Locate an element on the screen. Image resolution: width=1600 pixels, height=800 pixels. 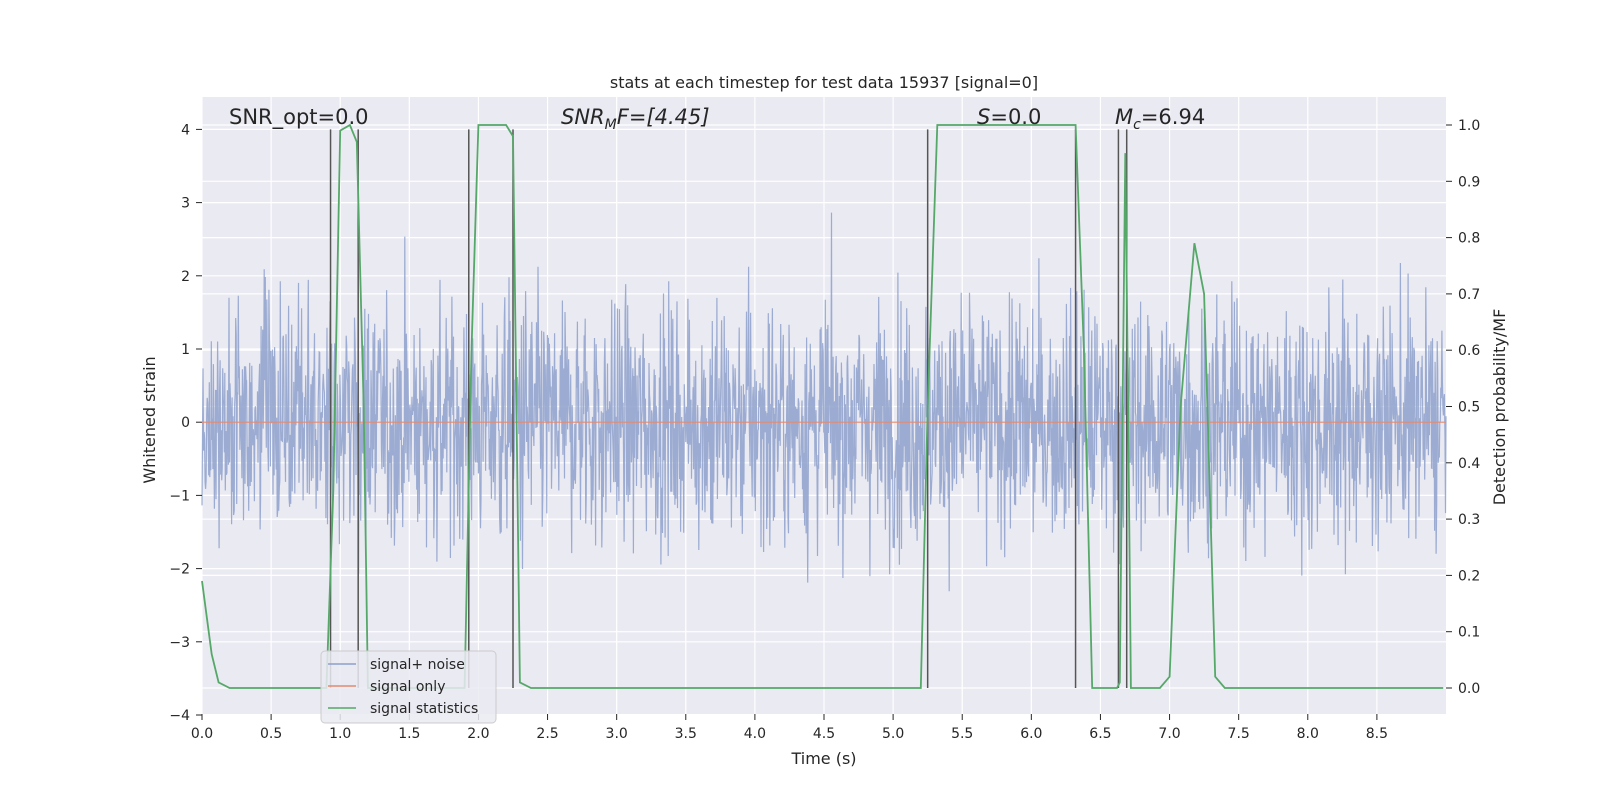
x-tick-label: 3.0 is located at coordinates (617, 734).